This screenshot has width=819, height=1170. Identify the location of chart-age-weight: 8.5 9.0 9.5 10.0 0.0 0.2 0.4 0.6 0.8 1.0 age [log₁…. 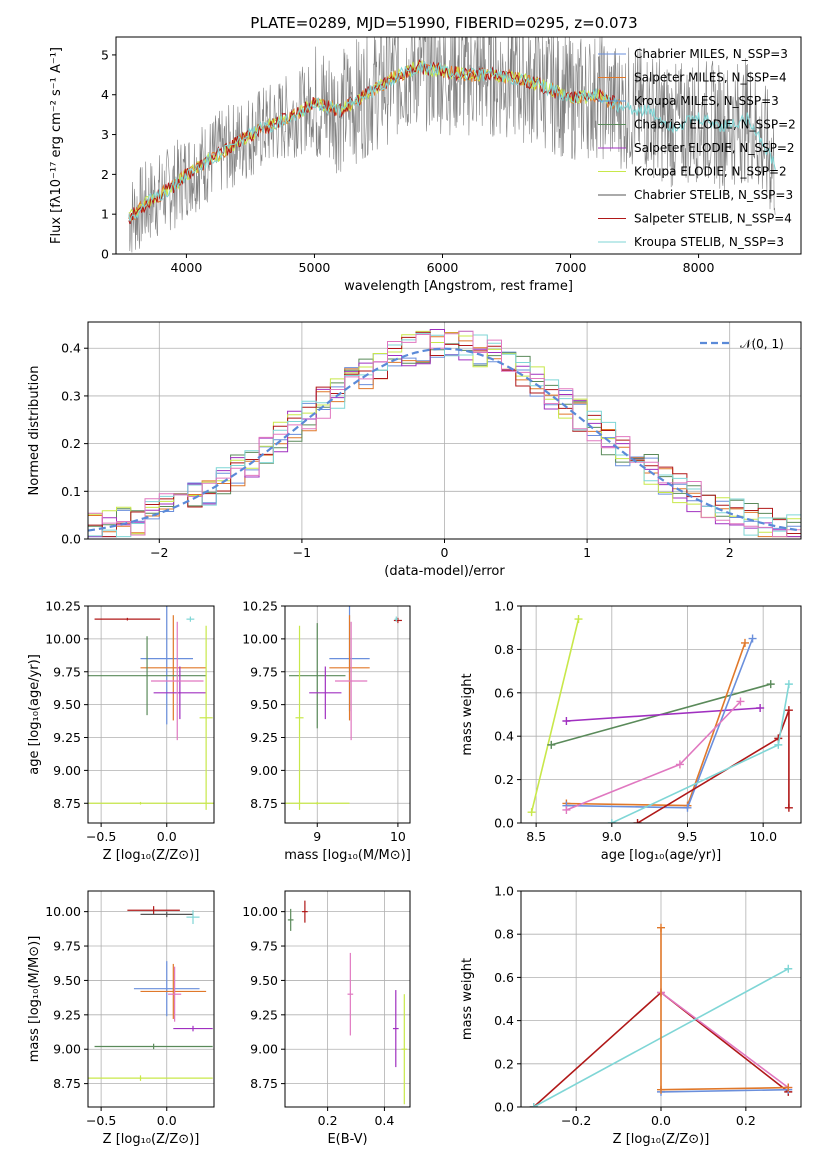
(631, 731).